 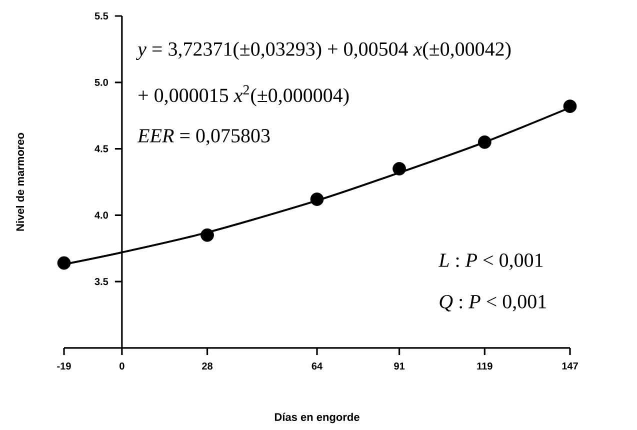 What do you see at coordinates (490, 261) in the screenshot?
I see `annotation: L : P < 0,001` at bounding box center [490, 261].